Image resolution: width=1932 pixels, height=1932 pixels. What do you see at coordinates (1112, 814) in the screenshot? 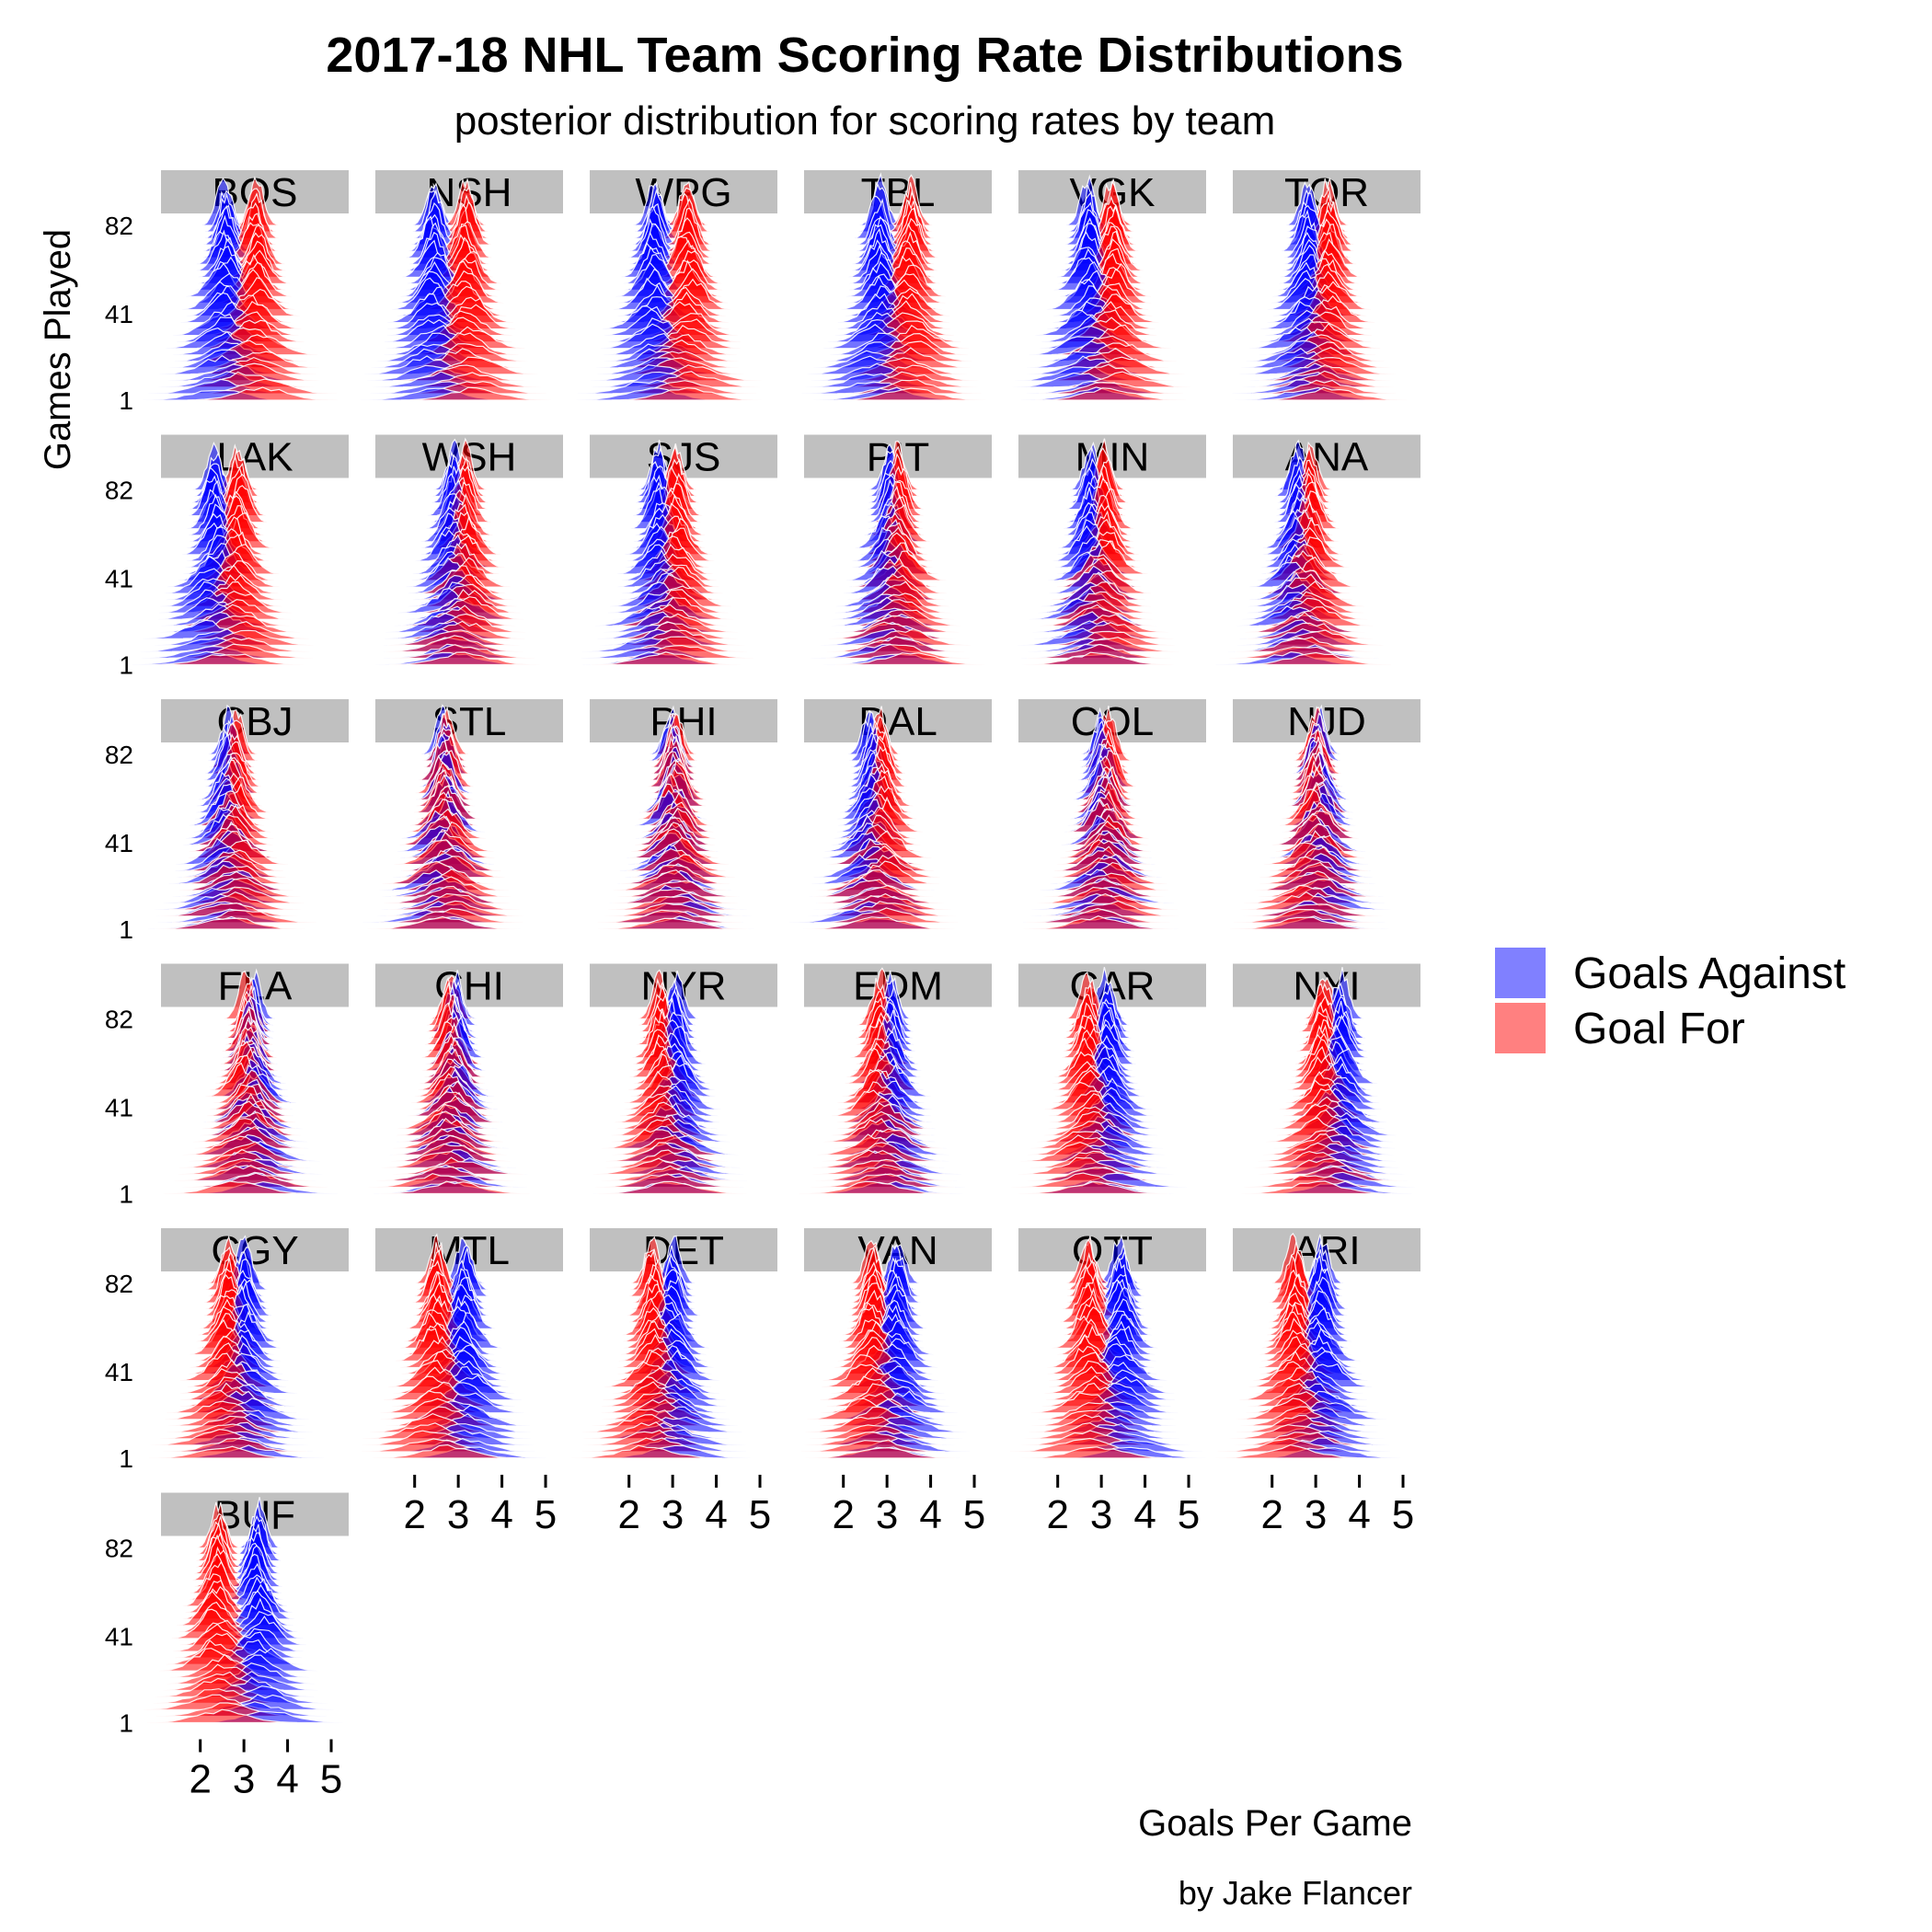
I see `panel-col: COL` at bounding box center [1112, 814].